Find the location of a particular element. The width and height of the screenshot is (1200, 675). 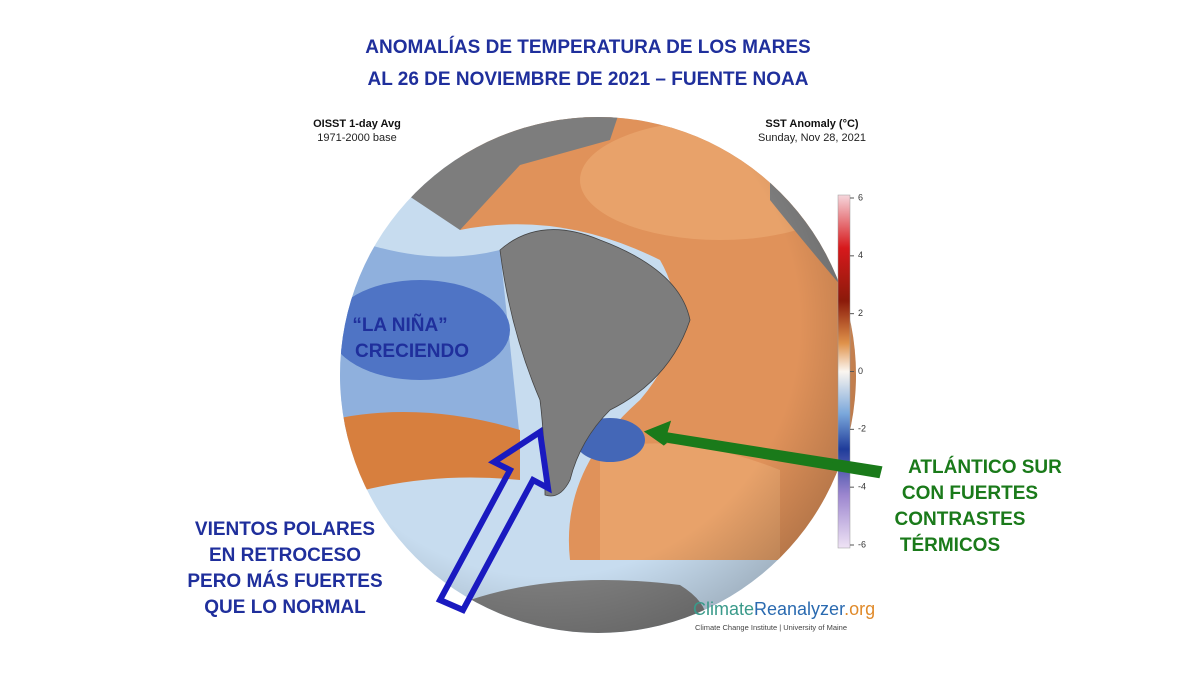

brand-part: .org is located at coordinates (859, 609).